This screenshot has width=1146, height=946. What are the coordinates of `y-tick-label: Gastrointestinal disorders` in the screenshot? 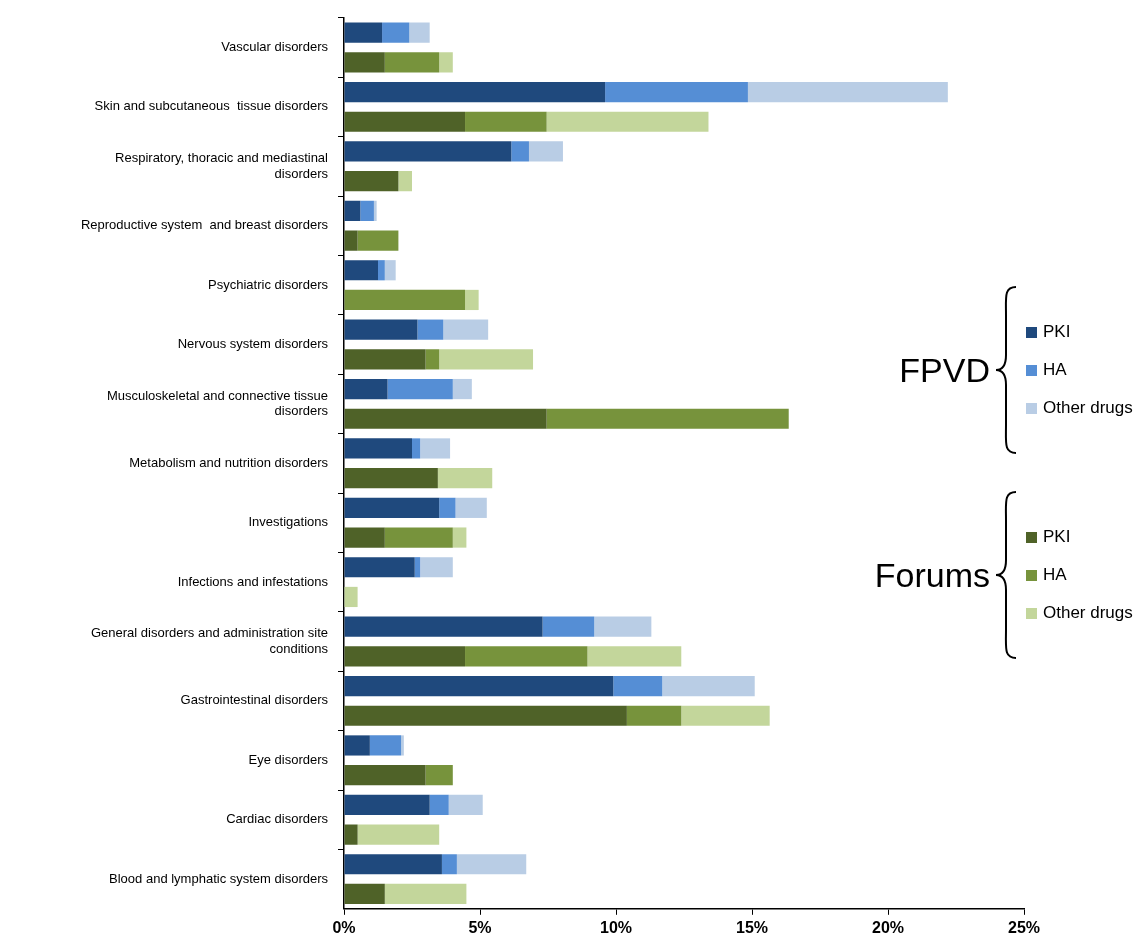 It's located at (254, 700).